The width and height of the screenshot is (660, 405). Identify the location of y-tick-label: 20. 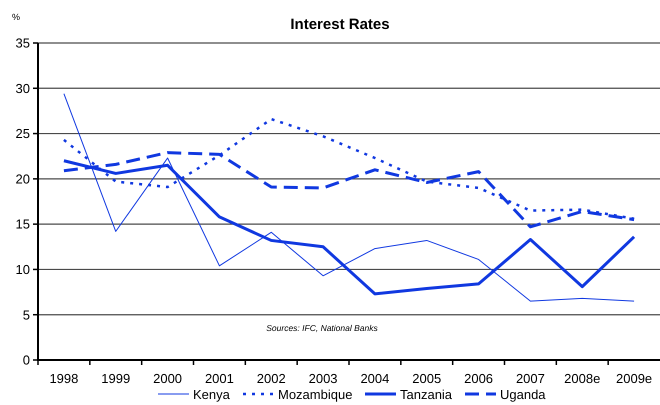
(23, 178).